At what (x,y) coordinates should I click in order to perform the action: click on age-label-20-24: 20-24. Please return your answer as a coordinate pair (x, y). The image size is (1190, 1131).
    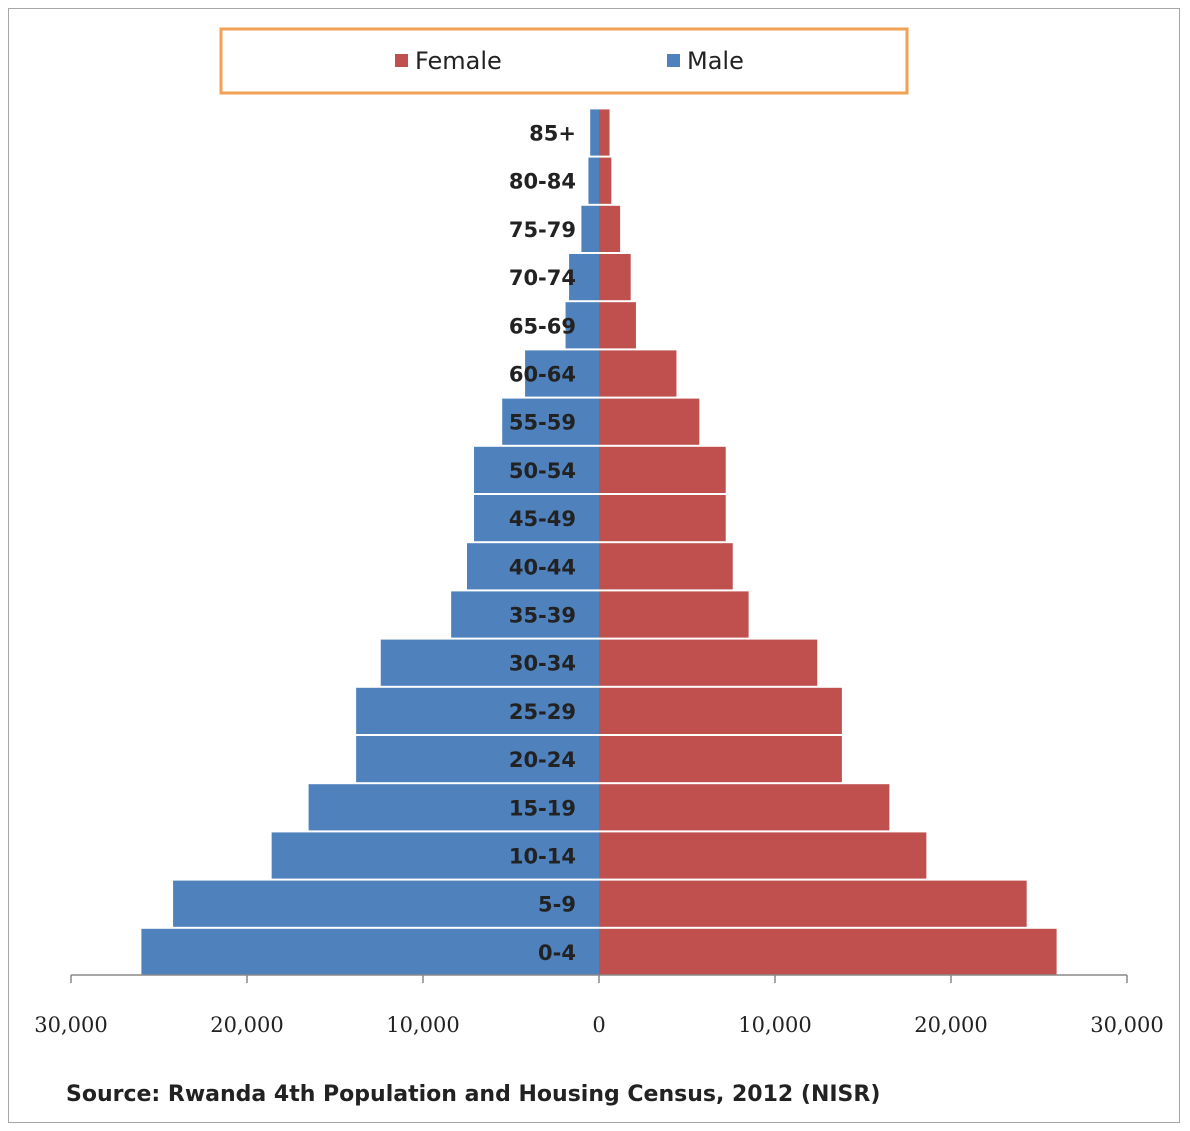
    Looking at the image, I should click on (542, 760).